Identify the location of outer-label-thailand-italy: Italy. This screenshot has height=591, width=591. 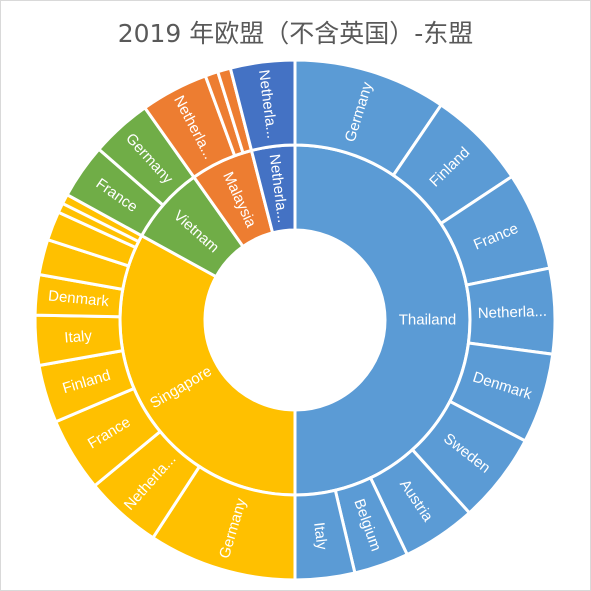
(320, 536).